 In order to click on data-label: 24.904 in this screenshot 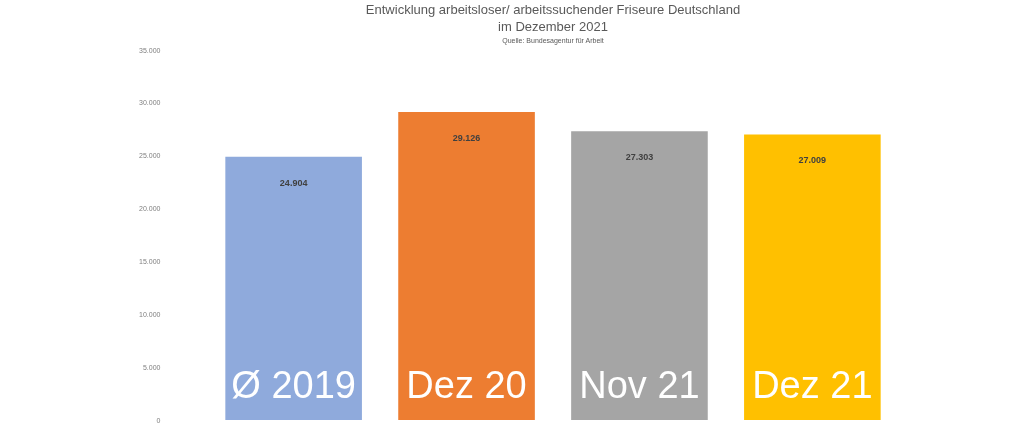, I will do `click(293, 182)`.